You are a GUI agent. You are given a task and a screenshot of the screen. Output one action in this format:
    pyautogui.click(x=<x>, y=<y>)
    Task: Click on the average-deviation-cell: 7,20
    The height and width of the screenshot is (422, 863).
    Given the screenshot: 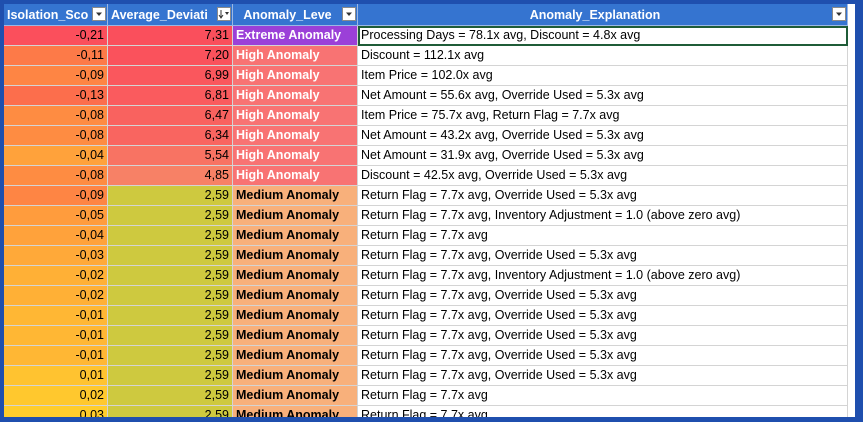 What is the action you would take?
    pyautogui.click(x=170, y=56)
    